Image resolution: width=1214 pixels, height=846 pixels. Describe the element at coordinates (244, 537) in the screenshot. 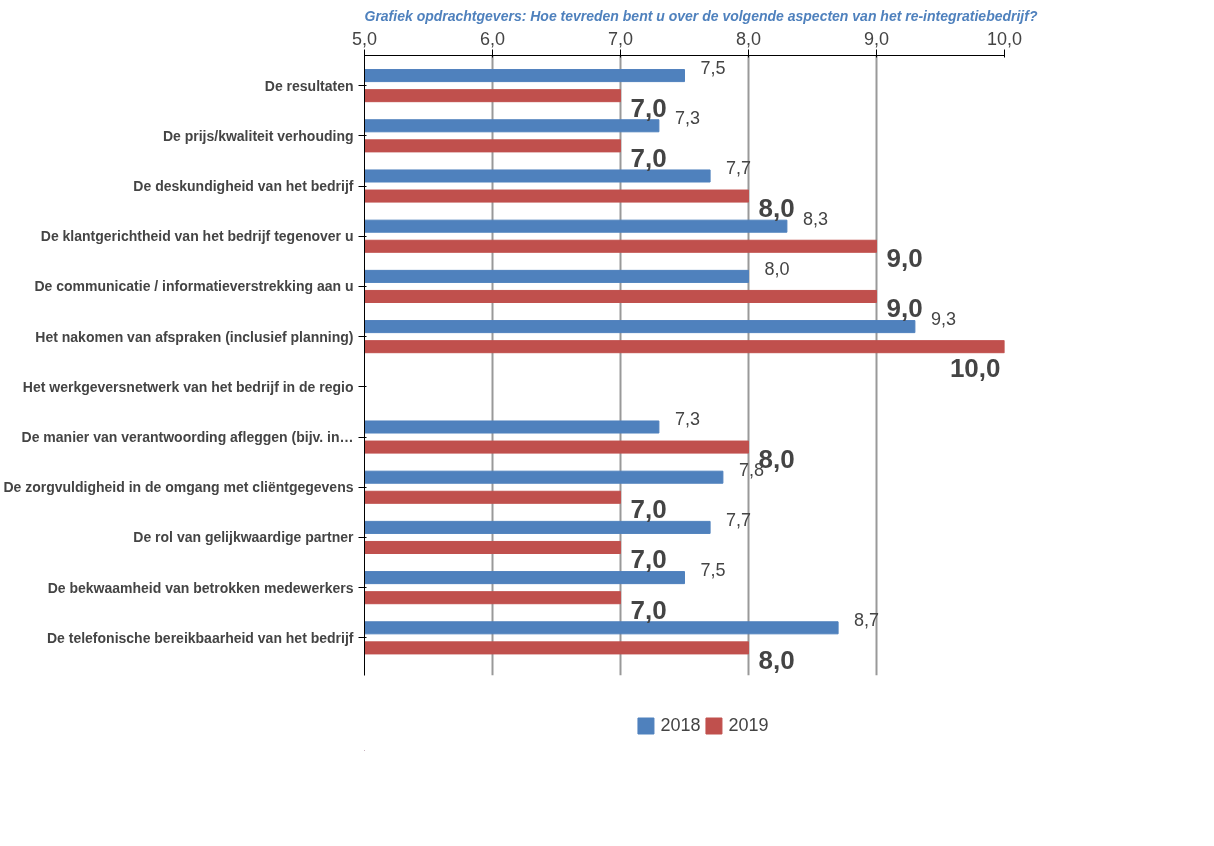

I see `y-tick-label: De rol van gelijkwaardige partner` at that location.